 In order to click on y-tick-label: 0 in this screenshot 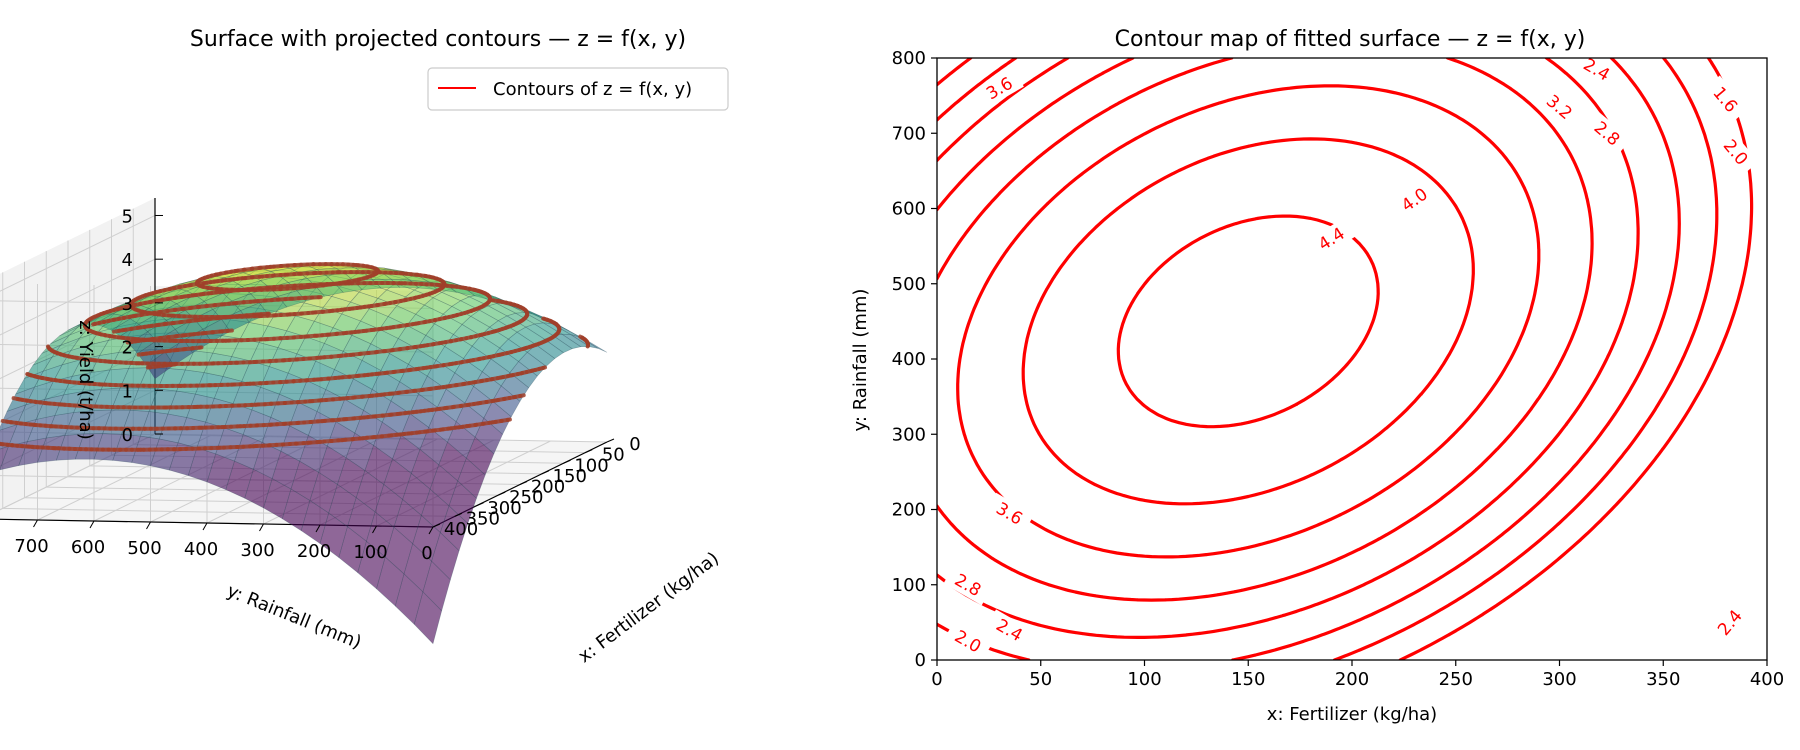, I will do `click(920, 660)`.